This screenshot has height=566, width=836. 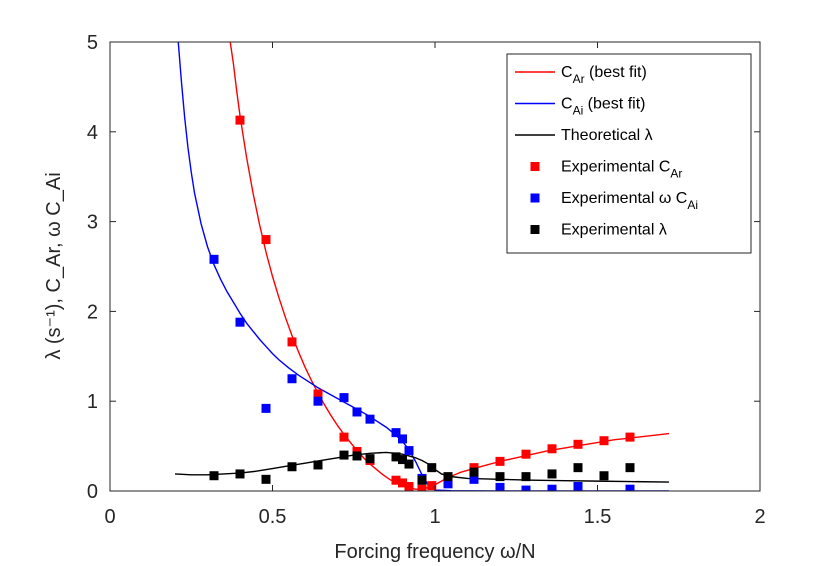 I want to click on x-tick-label: 0.5, so click(x=273, y=517).